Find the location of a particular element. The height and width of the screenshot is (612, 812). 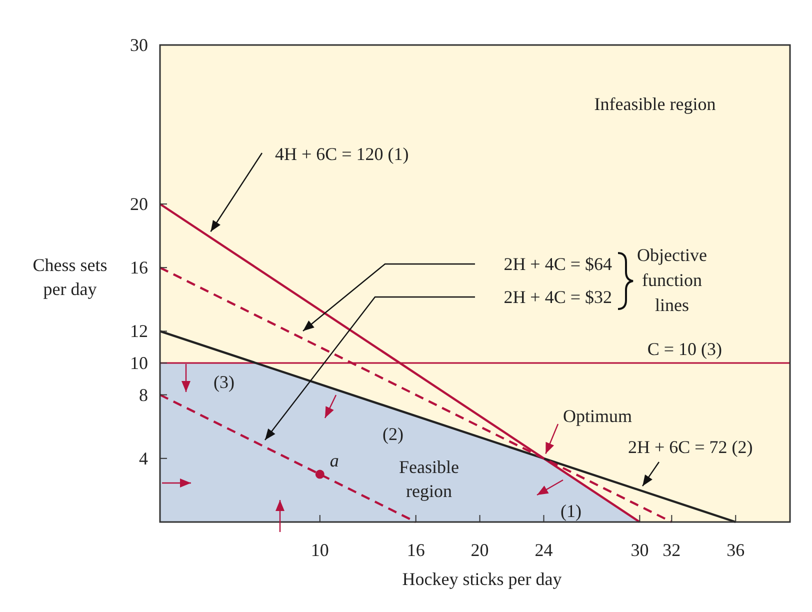

y-tick-label: 10 is located at coordinates (139, 363).